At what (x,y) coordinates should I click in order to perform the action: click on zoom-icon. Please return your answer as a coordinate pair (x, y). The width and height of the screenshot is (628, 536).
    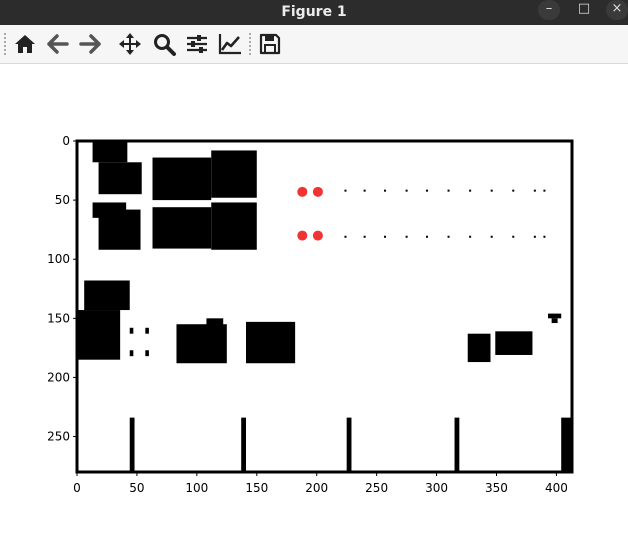
    Looking at the image, I should click on (165, 45).